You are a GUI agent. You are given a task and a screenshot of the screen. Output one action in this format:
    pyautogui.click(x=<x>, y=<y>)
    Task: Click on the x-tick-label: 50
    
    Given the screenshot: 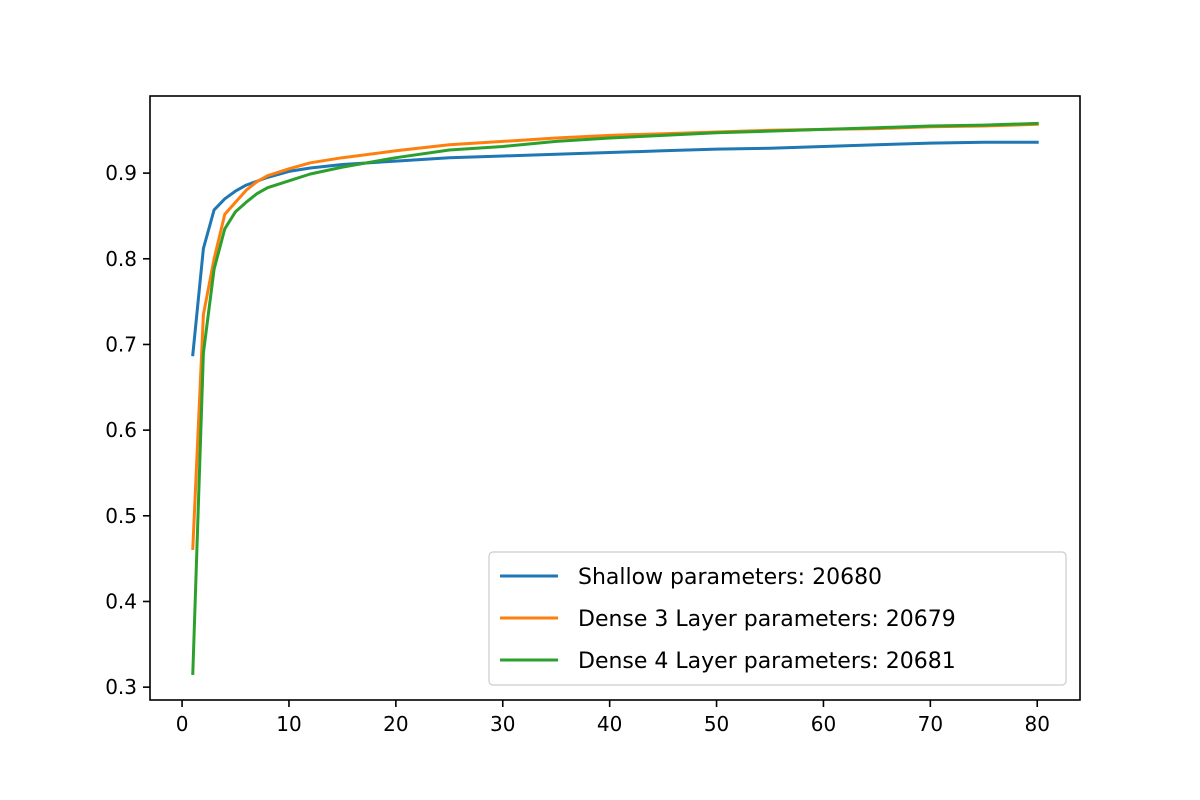 What is the action you would take?
    pyautogui.click(x=716, y=724)
    